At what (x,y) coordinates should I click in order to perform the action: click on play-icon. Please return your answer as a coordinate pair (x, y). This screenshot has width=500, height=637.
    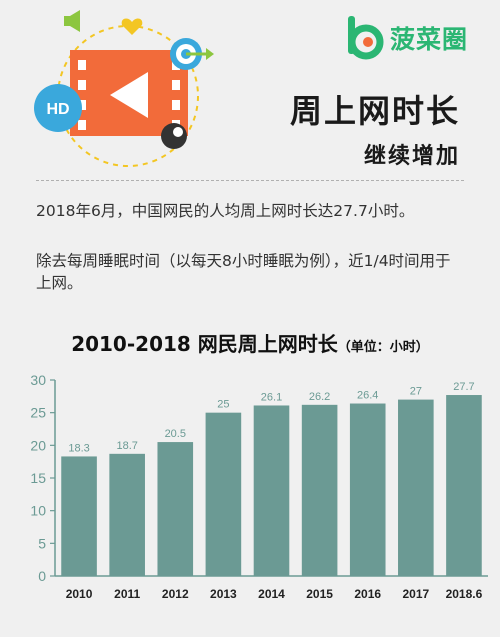
    Looking at the image, I should click on (129, 95).